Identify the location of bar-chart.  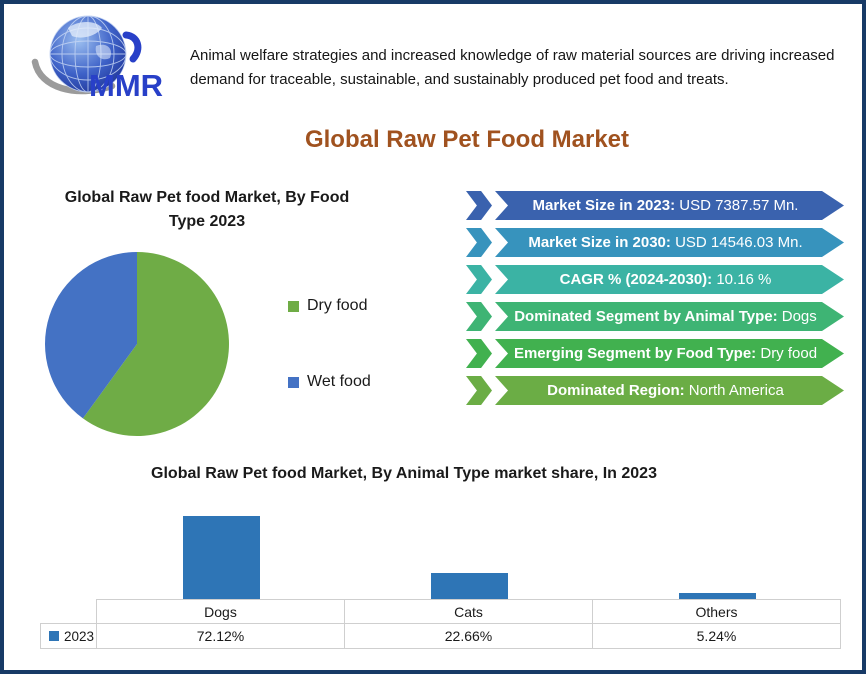
(469, 551).